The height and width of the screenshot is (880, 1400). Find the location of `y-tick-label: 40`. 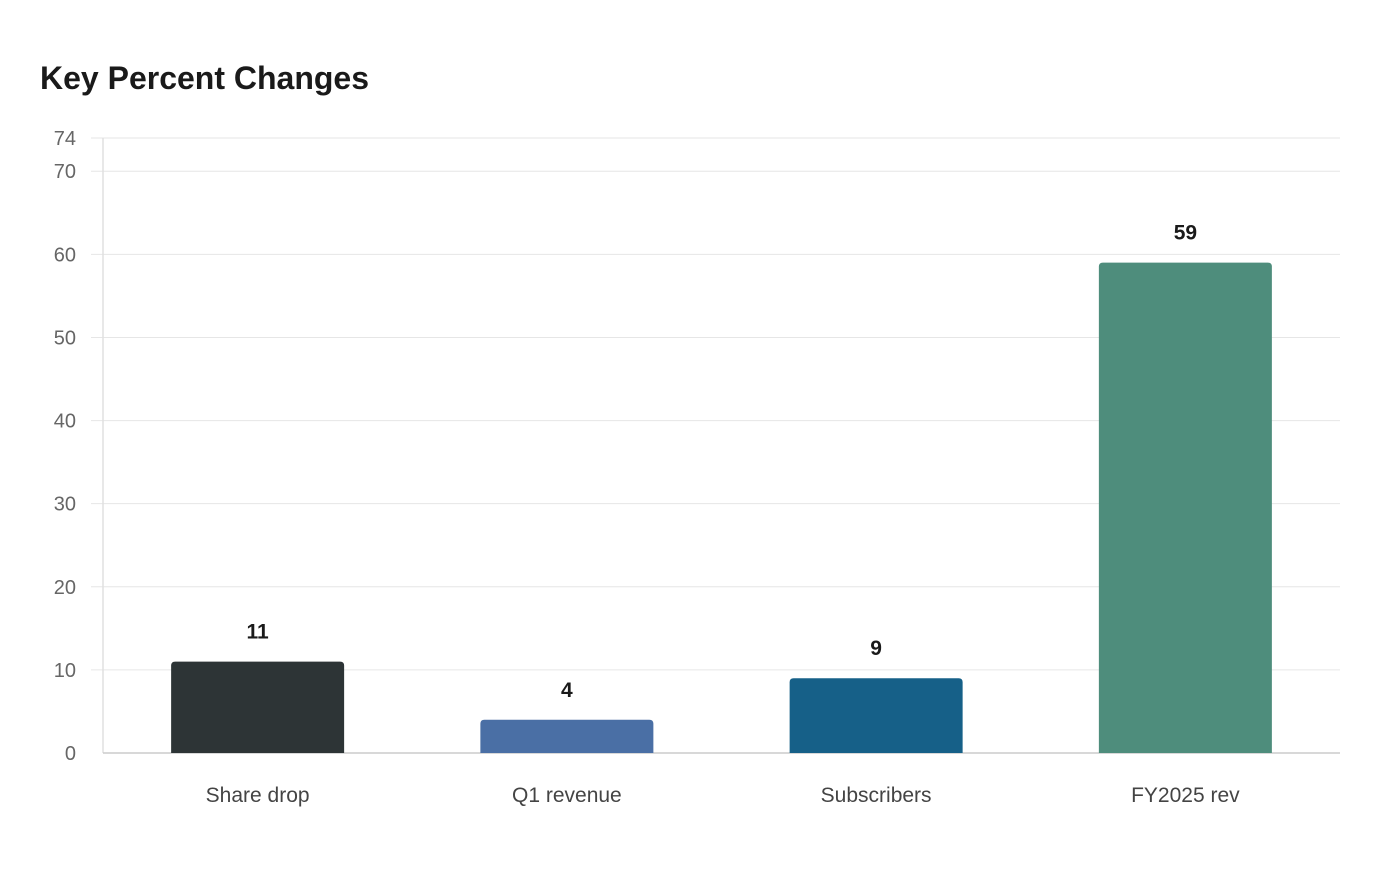

y-tick-label: 40 is located at coordinates (65, 422).